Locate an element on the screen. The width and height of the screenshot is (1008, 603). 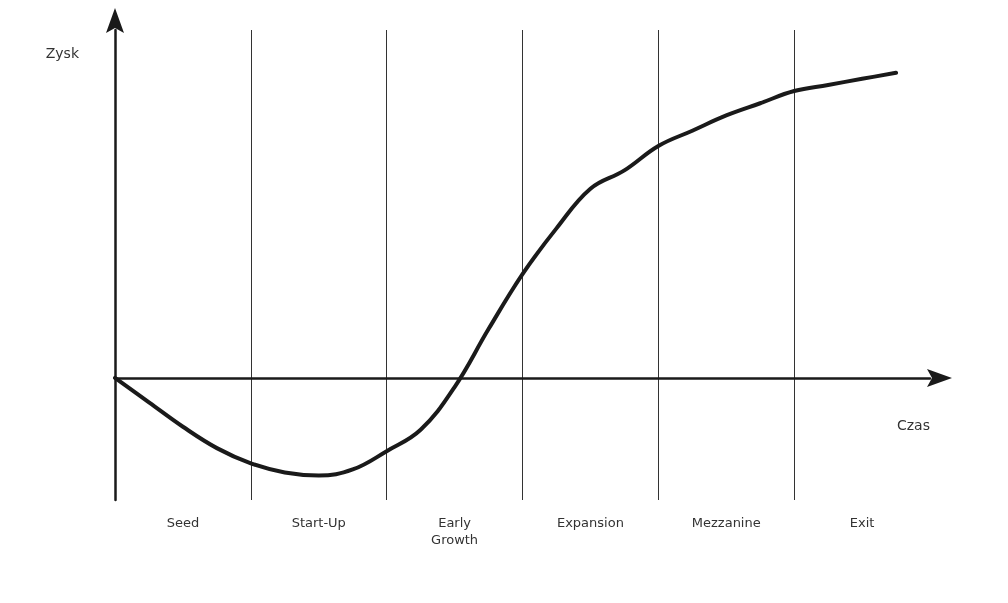
x-tick-label: Early Growth is located at coordinates (455, 531).